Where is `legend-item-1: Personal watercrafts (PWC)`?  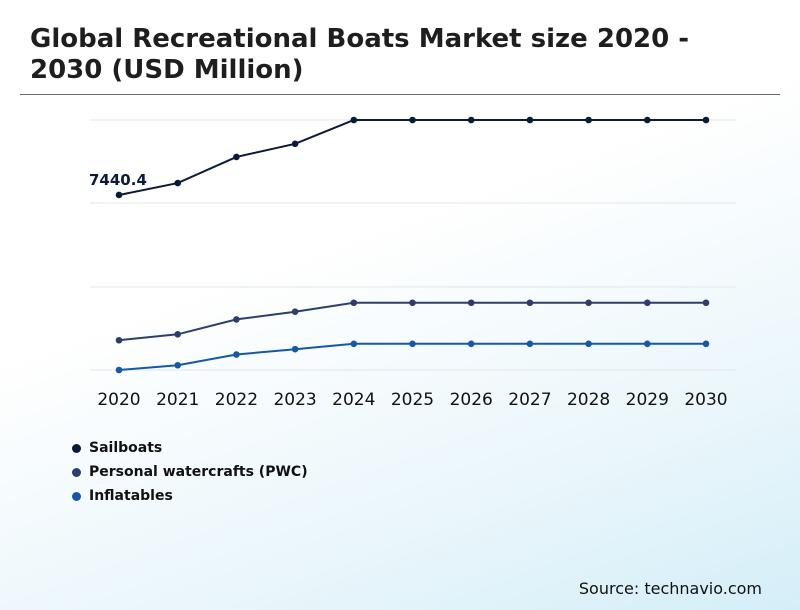 legend-item-1: Personal watercrafts (PWC) is located at coordinates (190, 472).